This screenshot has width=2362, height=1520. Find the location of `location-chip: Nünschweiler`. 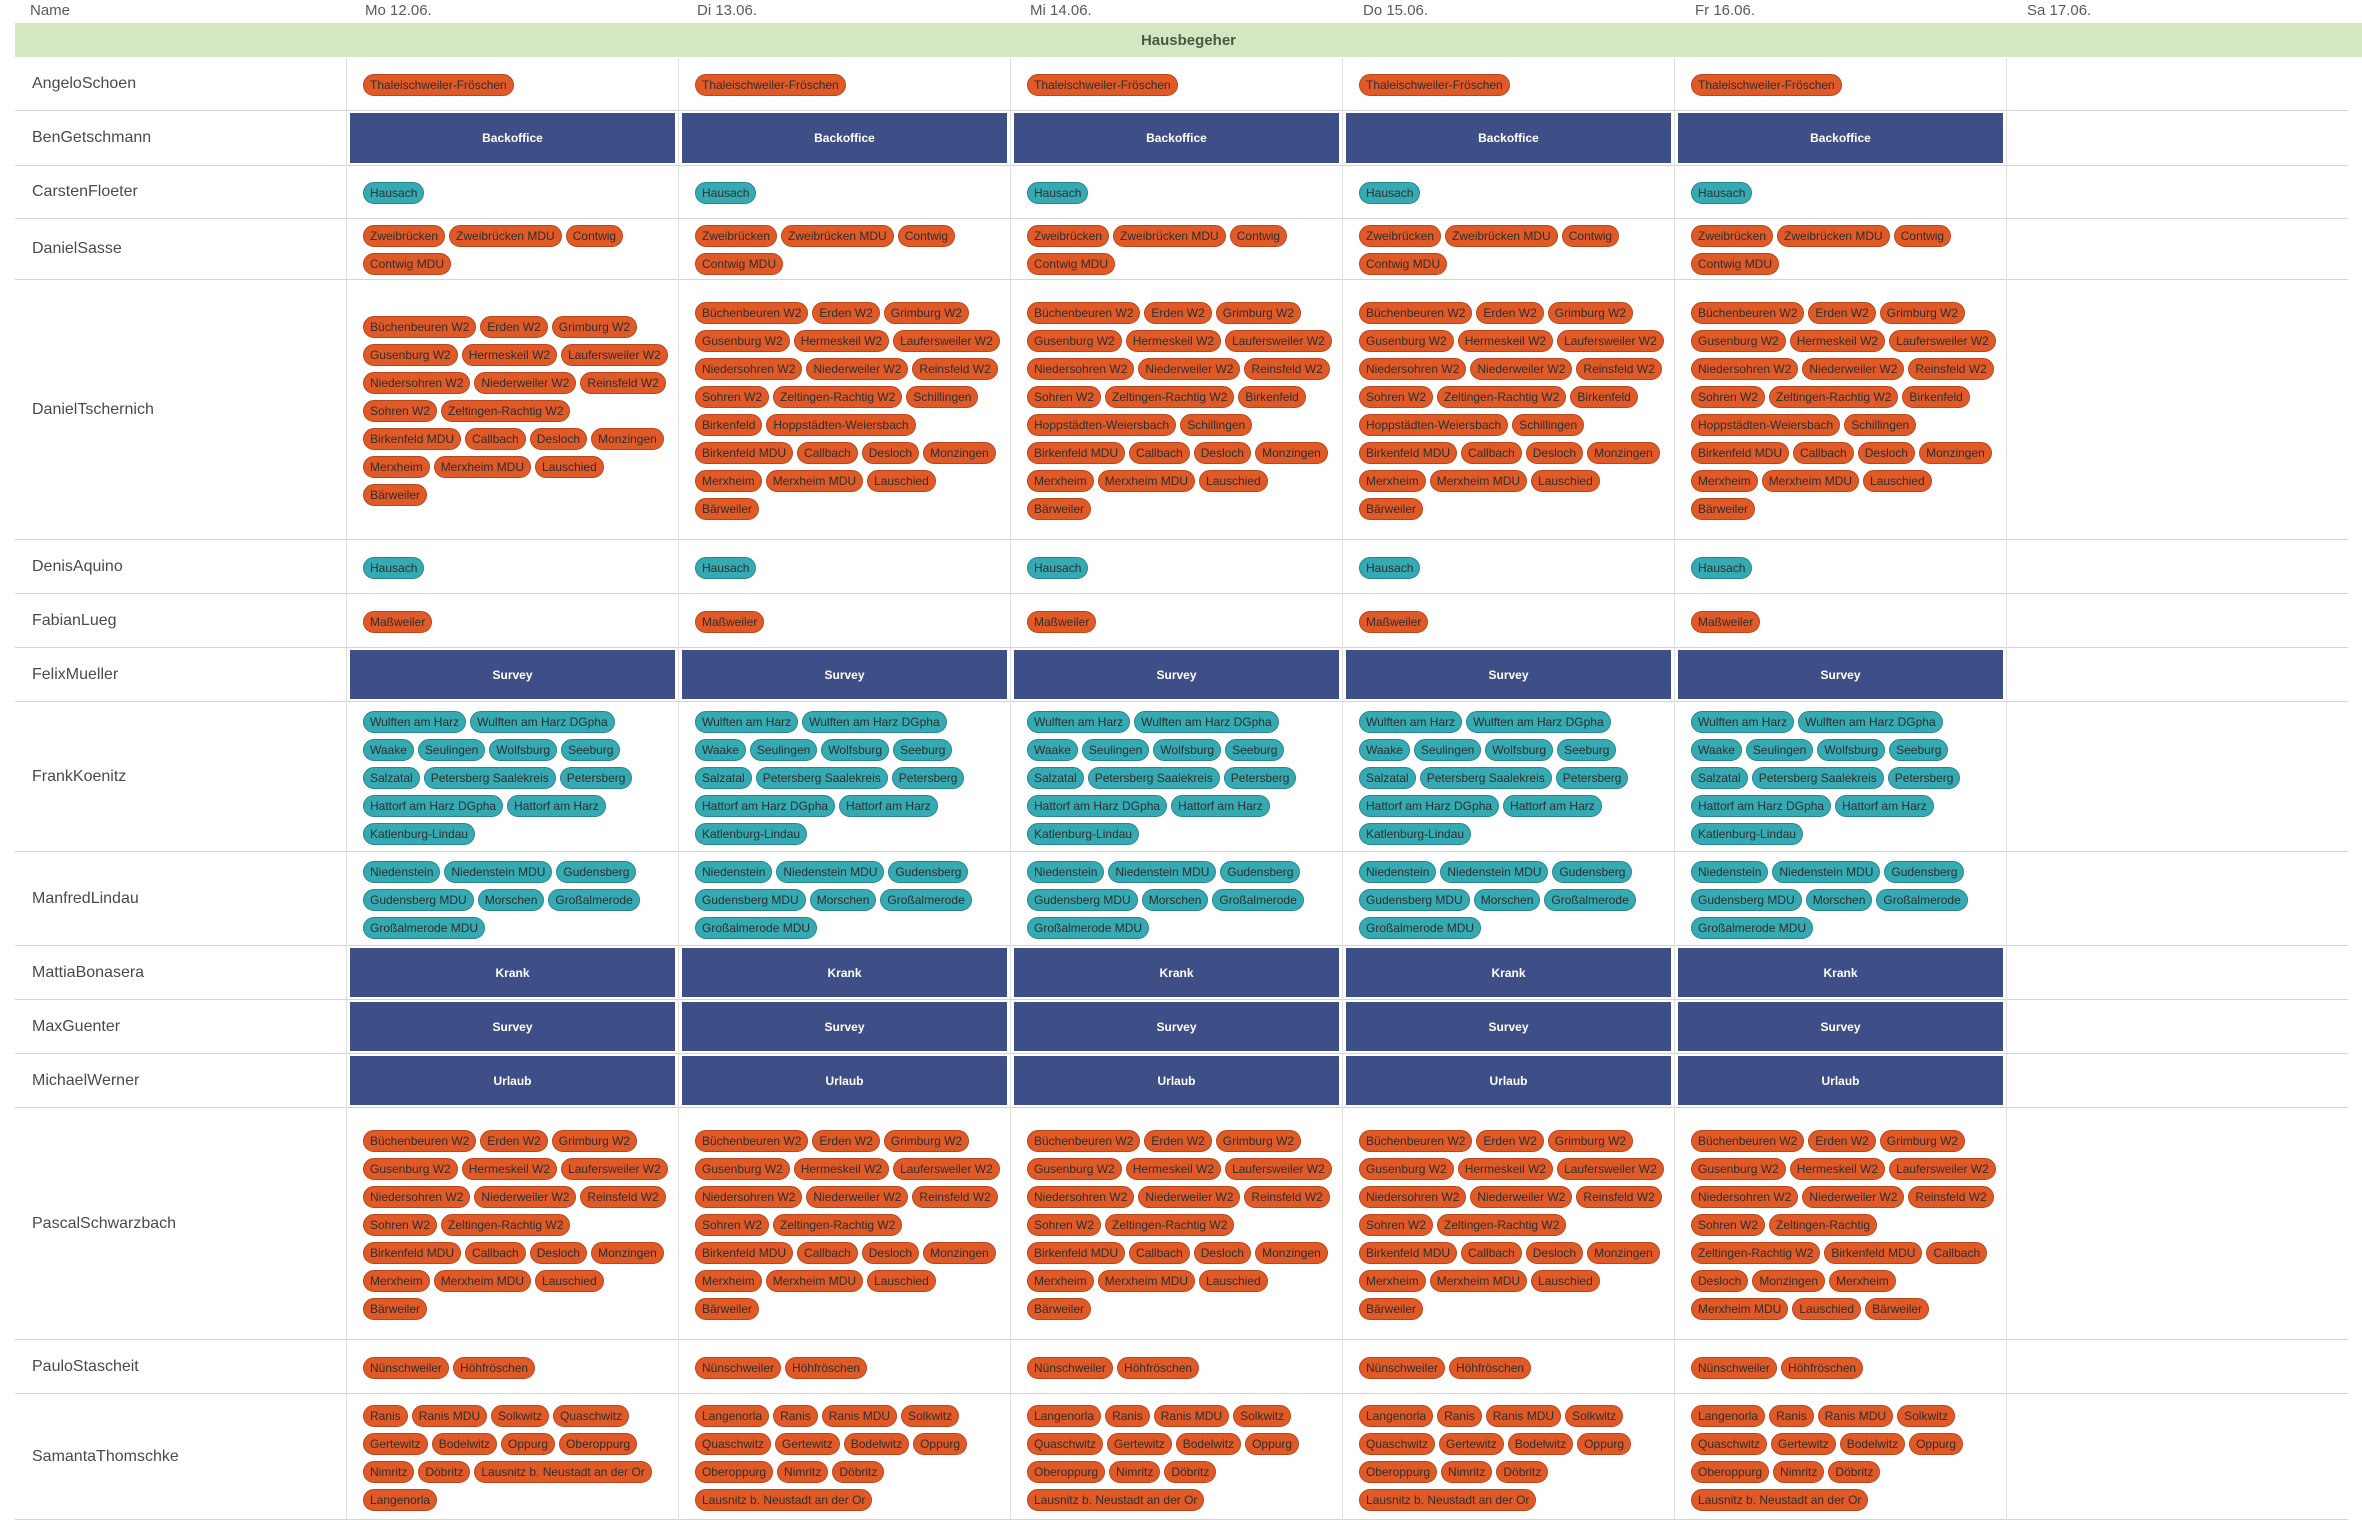

location-chip: Nünschweiler is located at coordinates (1070, 1367).